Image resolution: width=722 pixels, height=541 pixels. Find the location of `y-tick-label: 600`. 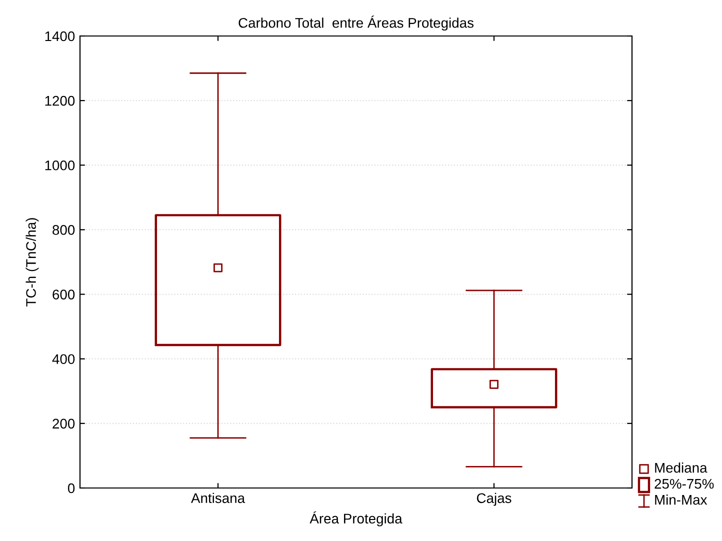

y-tick-label: 600 is located at coordinates (63, 295).